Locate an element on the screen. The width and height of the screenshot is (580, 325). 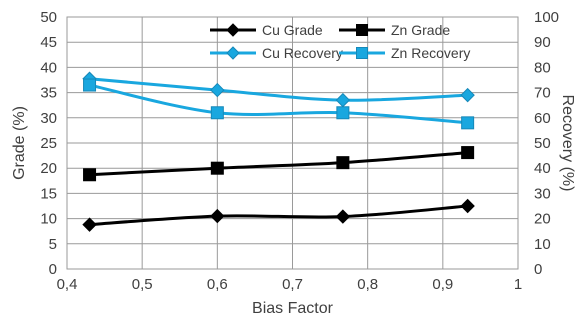
y-left-tick-label: 50 is located at coordinates (48, 17).